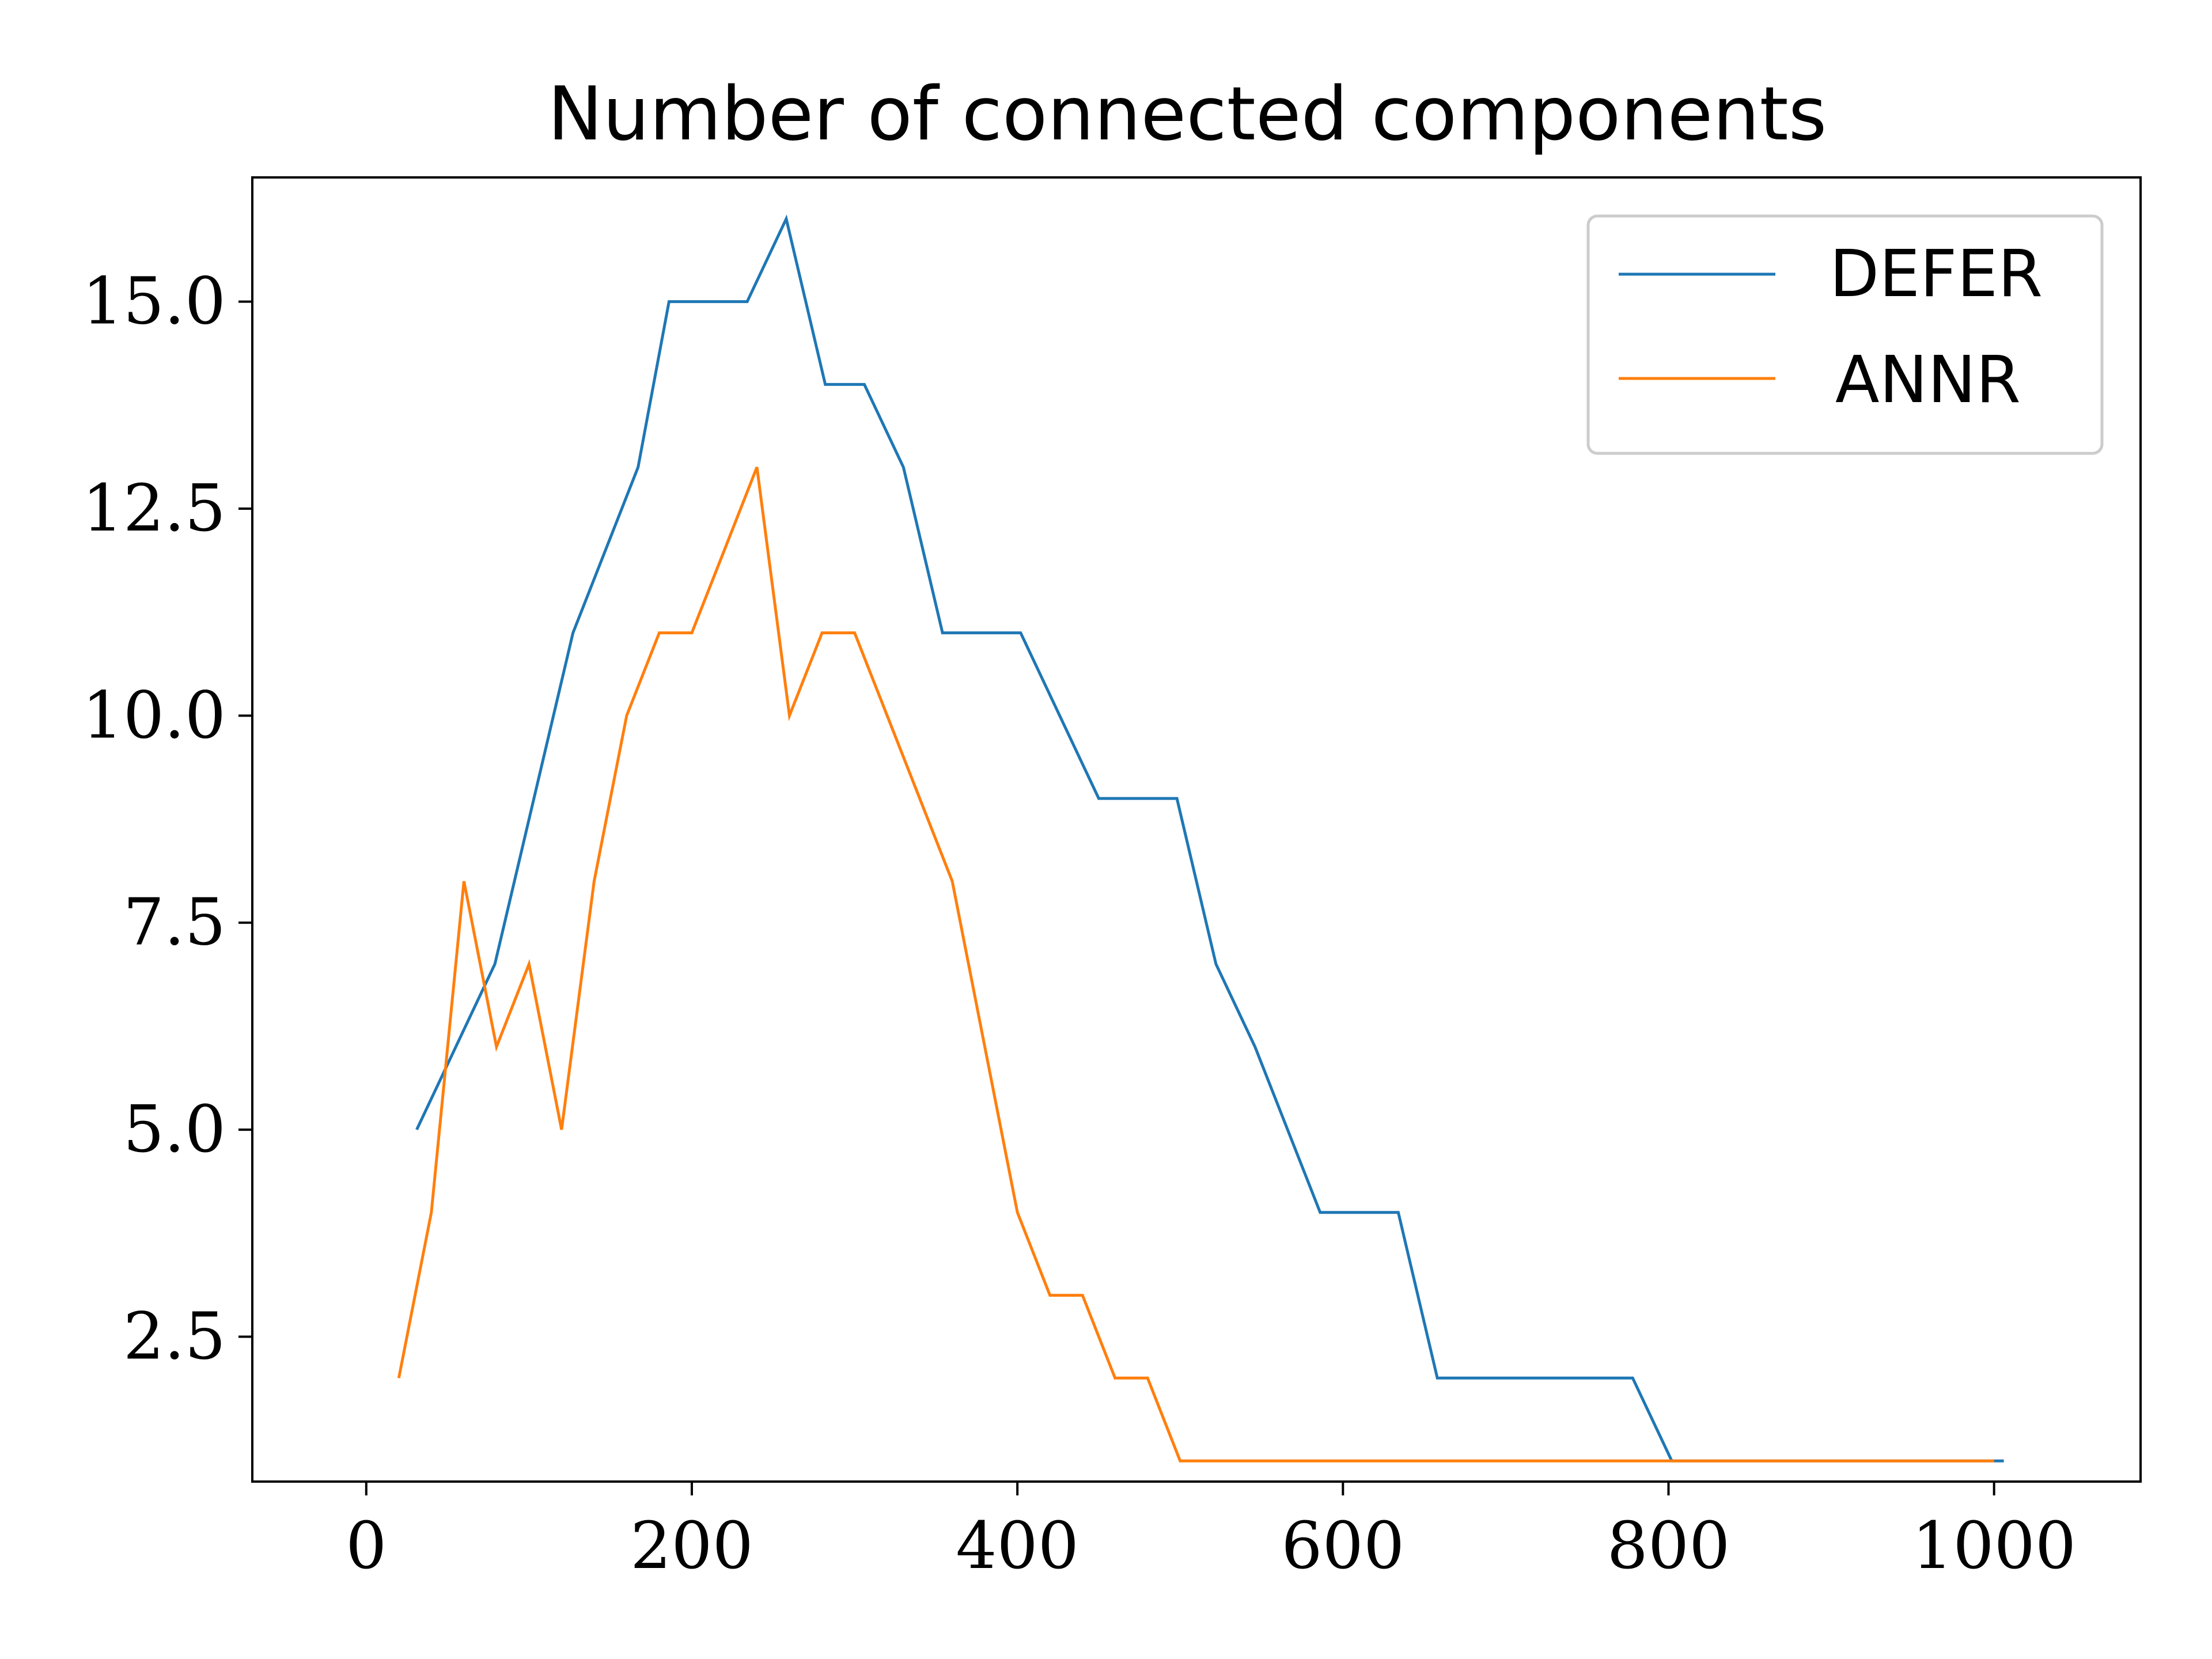  Describe the element at coordinates (1936, 274) in the screenshot. I see `legend-label-defer: DEFER` at that location.